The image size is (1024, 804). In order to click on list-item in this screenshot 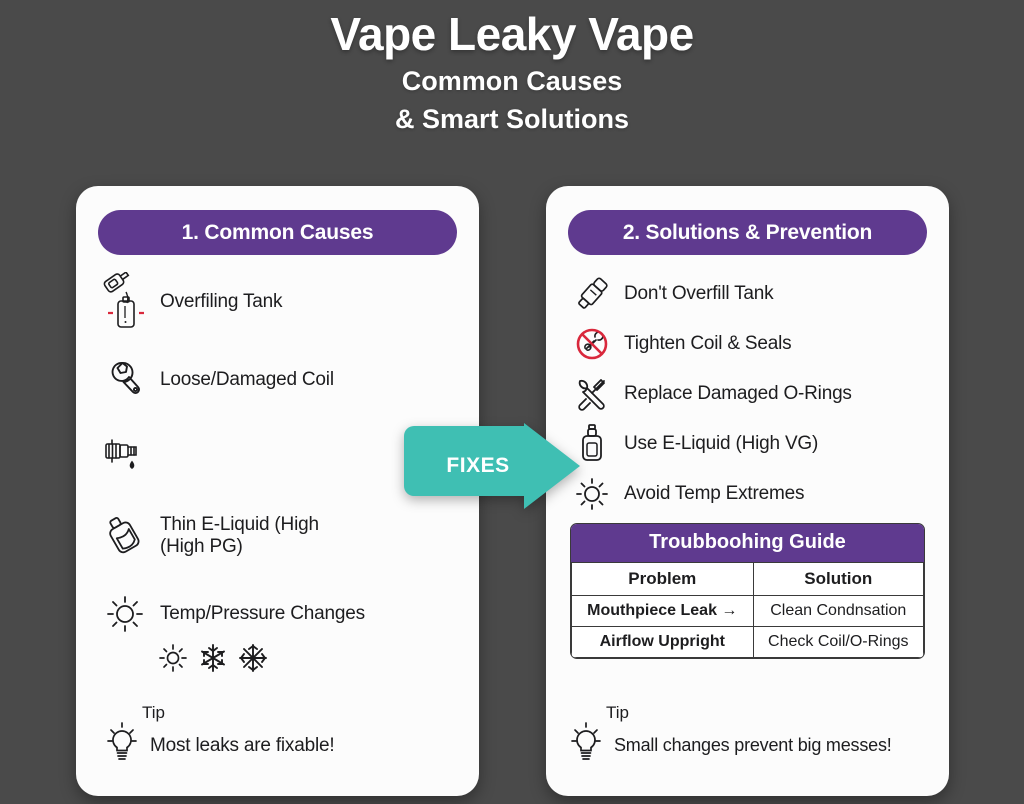, I will do `click(277, 458)`.